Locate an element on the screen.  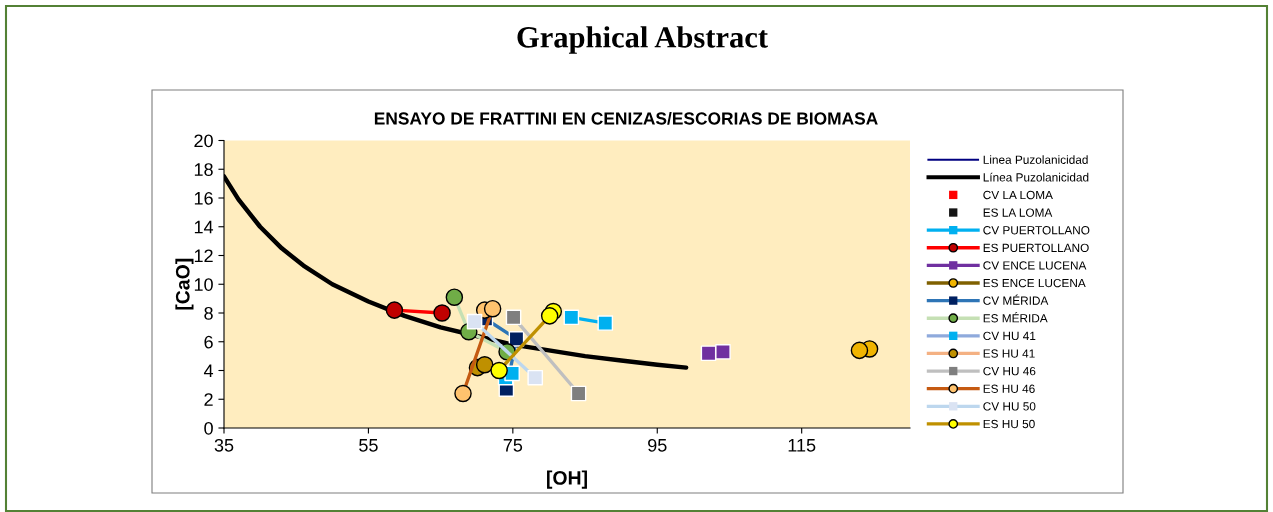
legend-label: ES HU 41 is located at coordinates (1009, 353).